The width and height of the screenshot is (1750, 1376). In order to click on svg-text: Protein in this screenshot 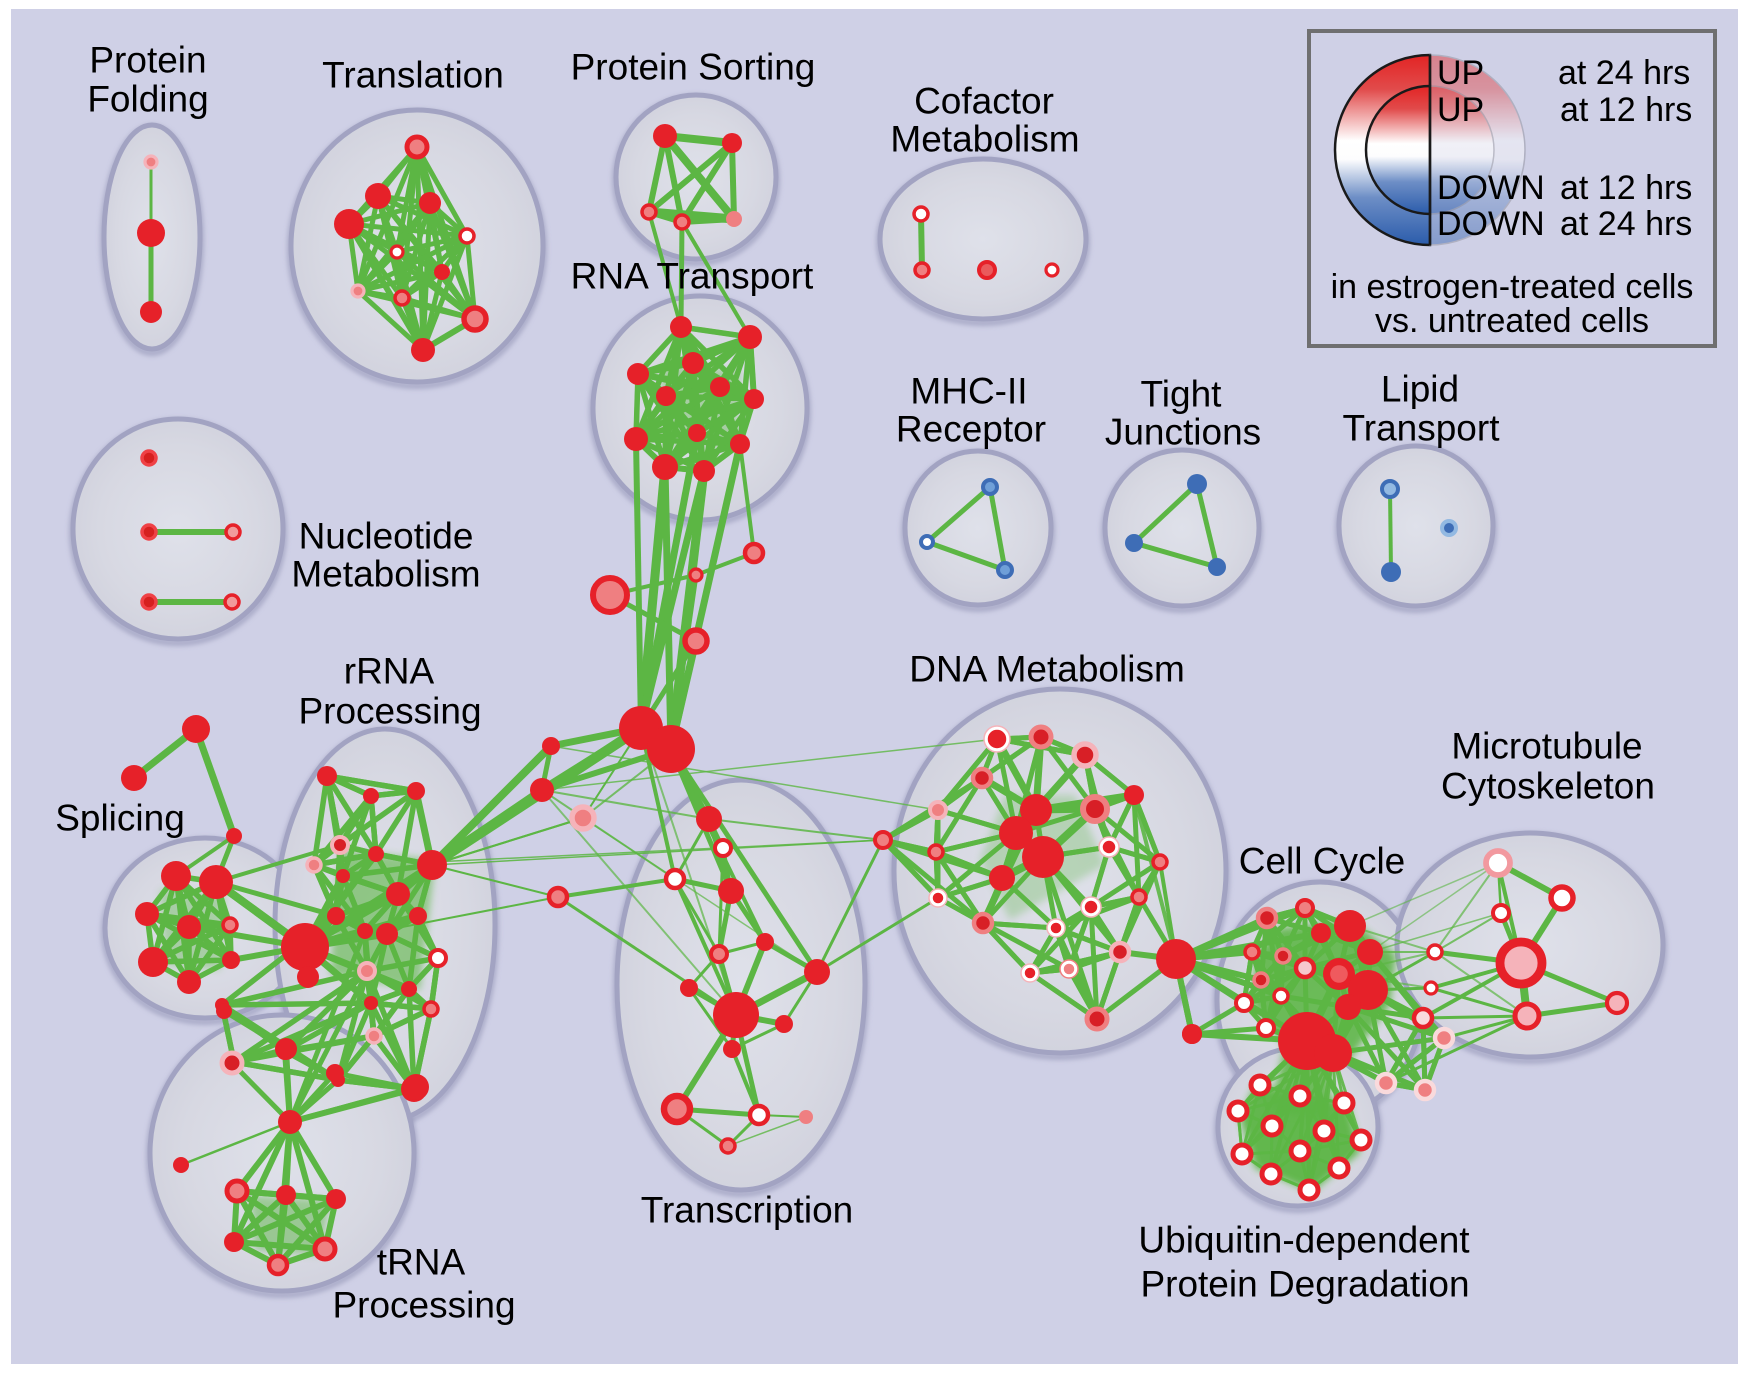, I will do `click(147, 60)`.